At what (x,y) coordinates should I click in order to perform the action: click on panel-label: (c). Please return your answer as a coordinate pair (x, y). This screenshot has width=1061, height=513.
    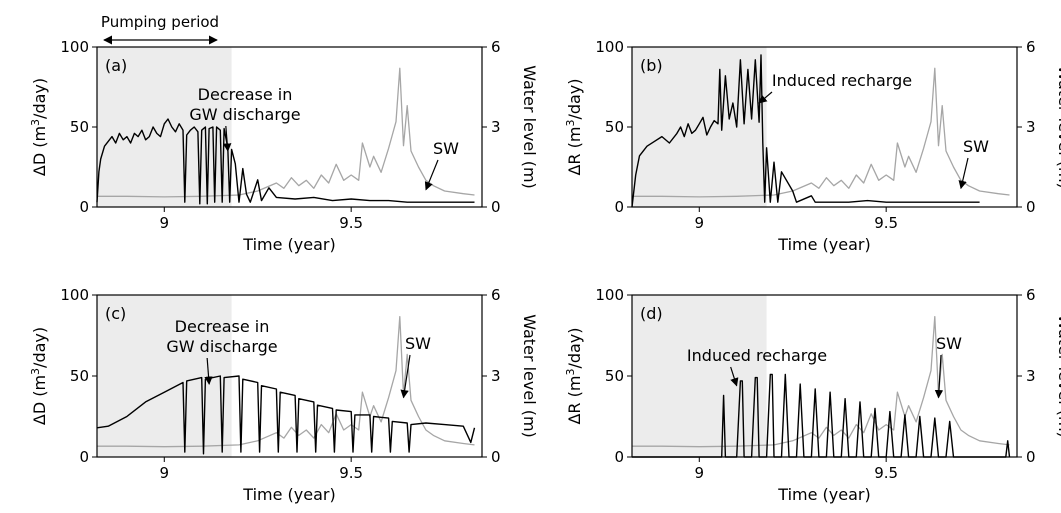
    Looking at the image, I should click on (115, 313).